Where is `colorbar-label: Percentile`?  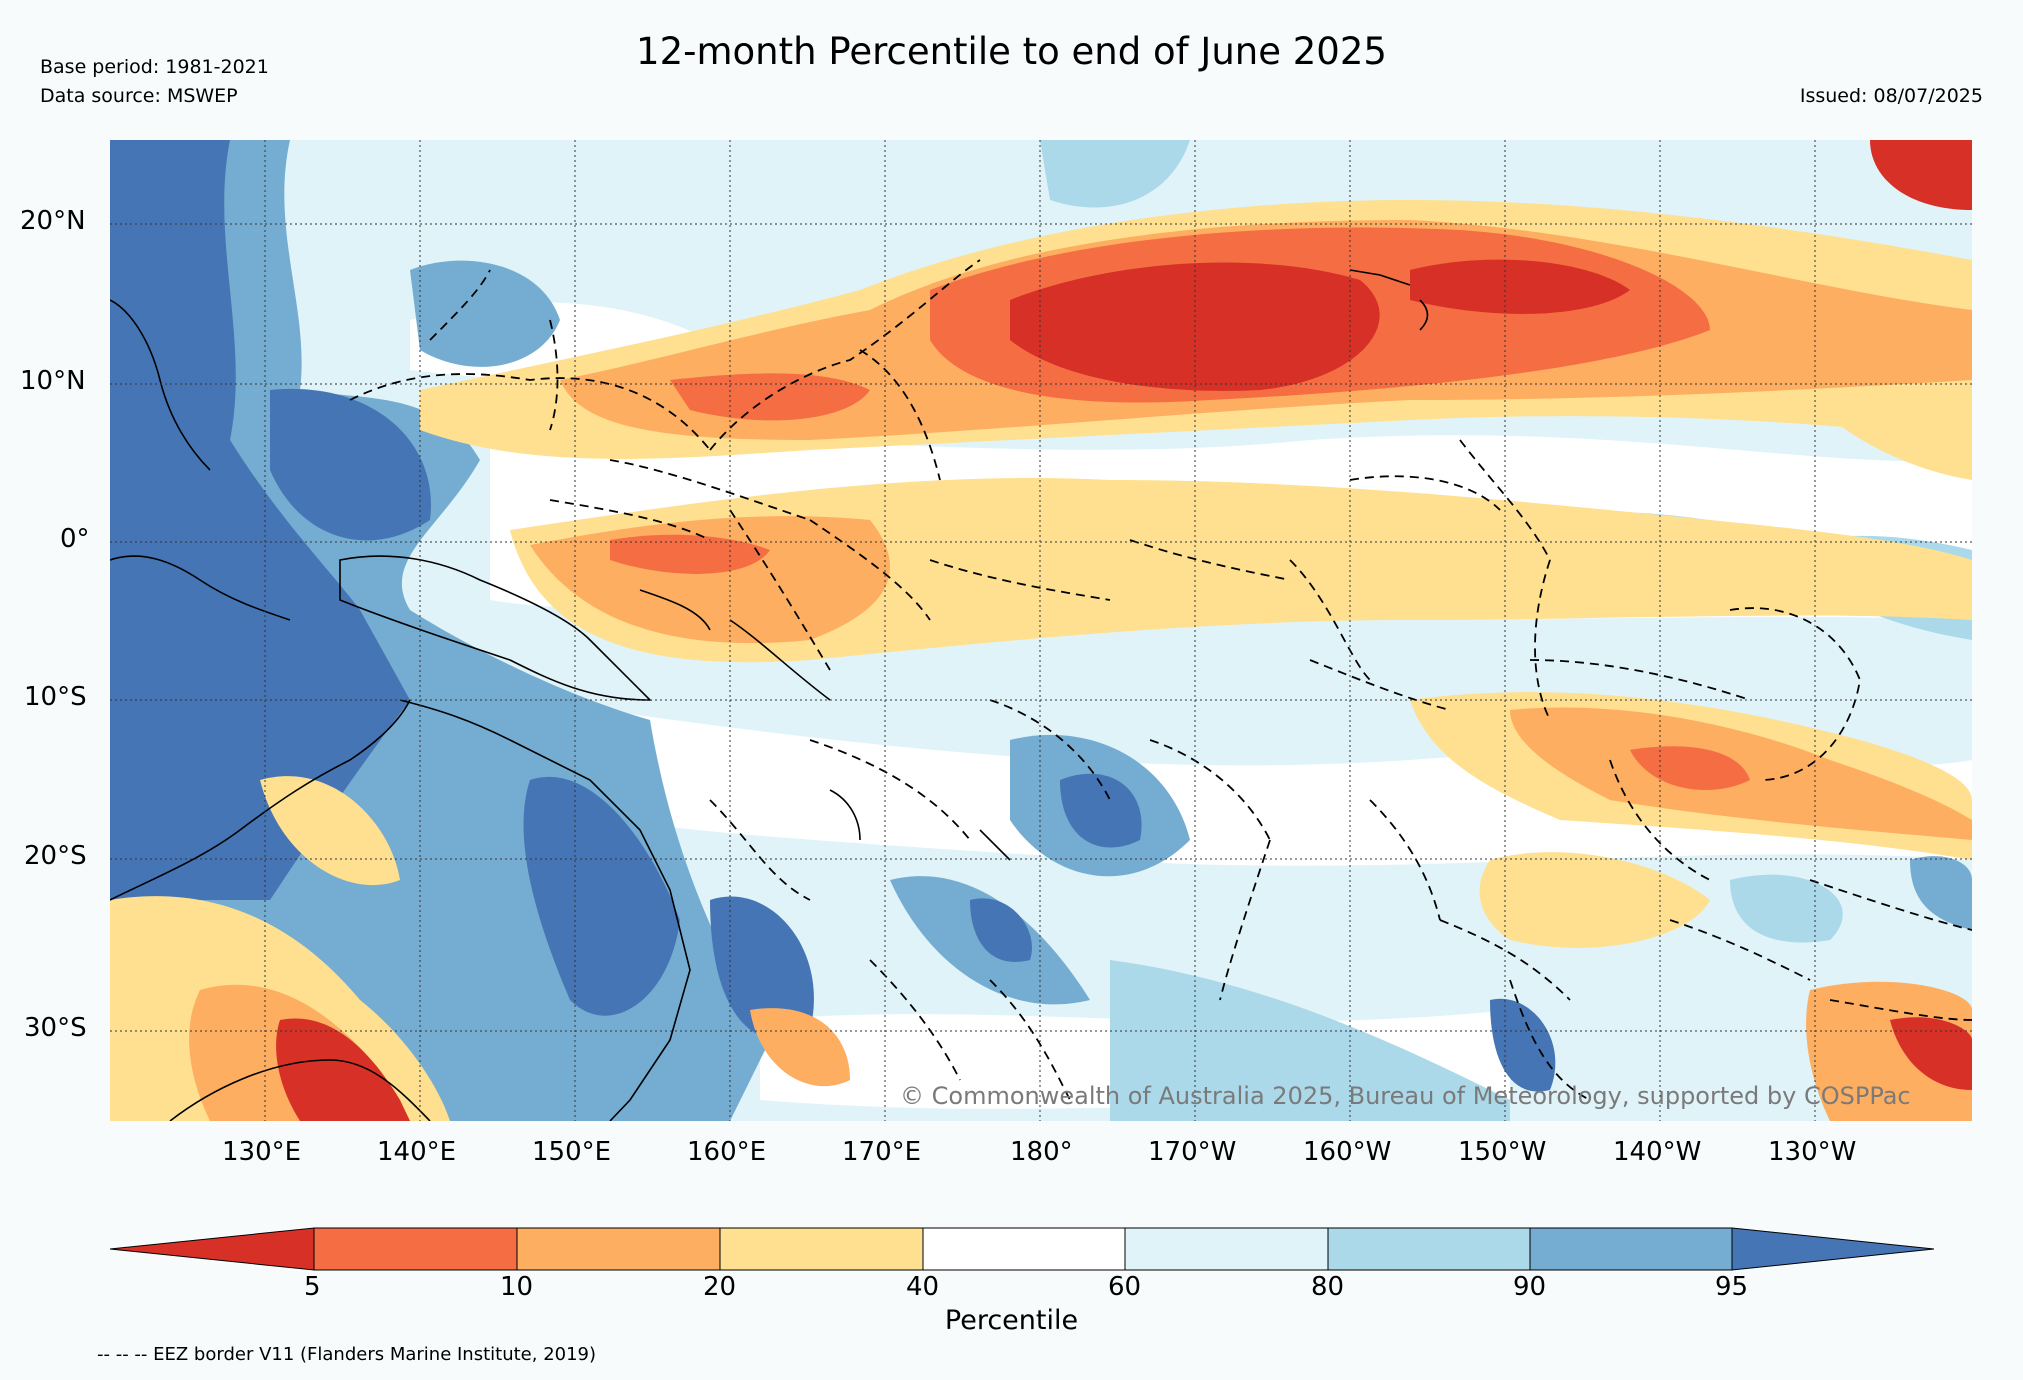
colorbar-label: Percentile is located at coordinates (1011, 1320).